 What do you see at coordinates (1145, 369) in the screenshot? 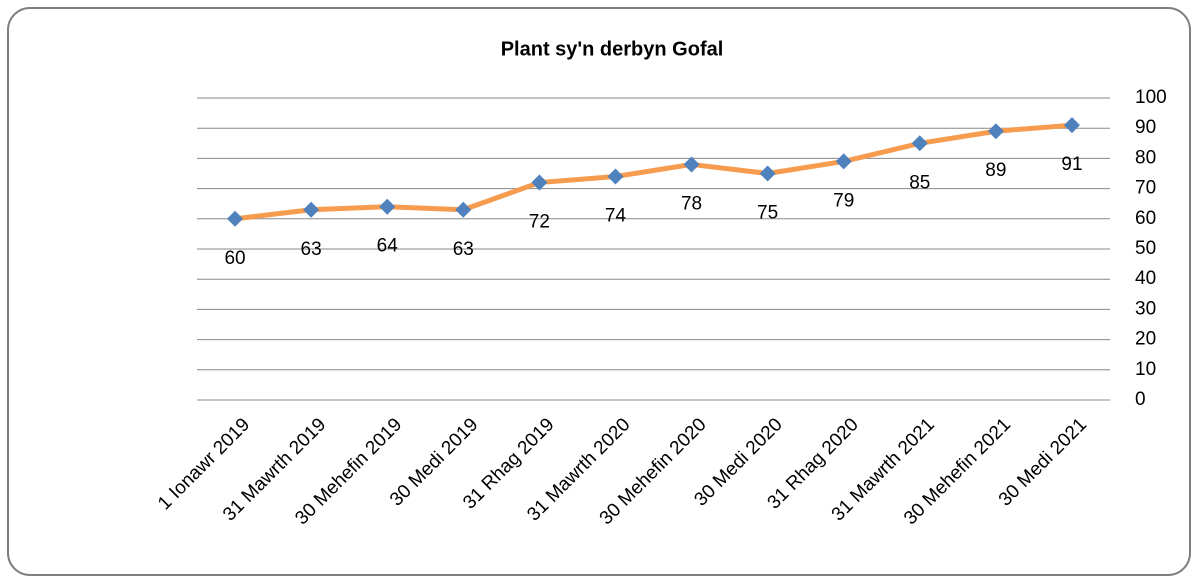
I see `y-tick-label: 10` at bounding box center [1145, 369].